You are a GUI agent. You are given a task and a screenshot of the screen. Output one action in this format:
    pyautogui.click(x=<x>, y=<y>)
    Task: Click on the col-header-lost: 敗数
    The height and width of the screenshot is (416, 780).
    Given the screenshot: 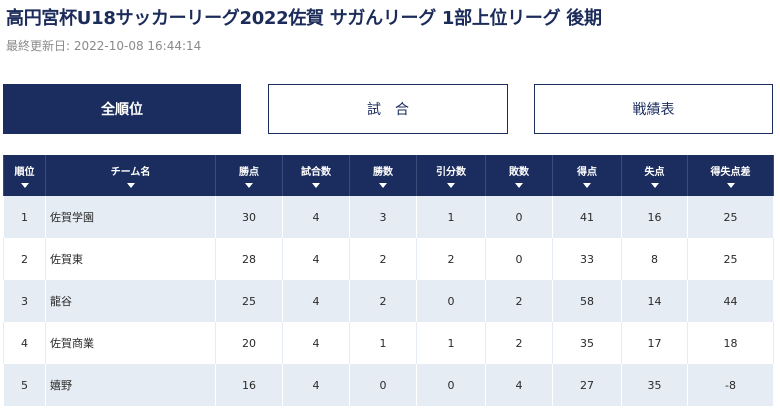 What is the action you would take?
    pyautogui.click(x=519, y=175)
    